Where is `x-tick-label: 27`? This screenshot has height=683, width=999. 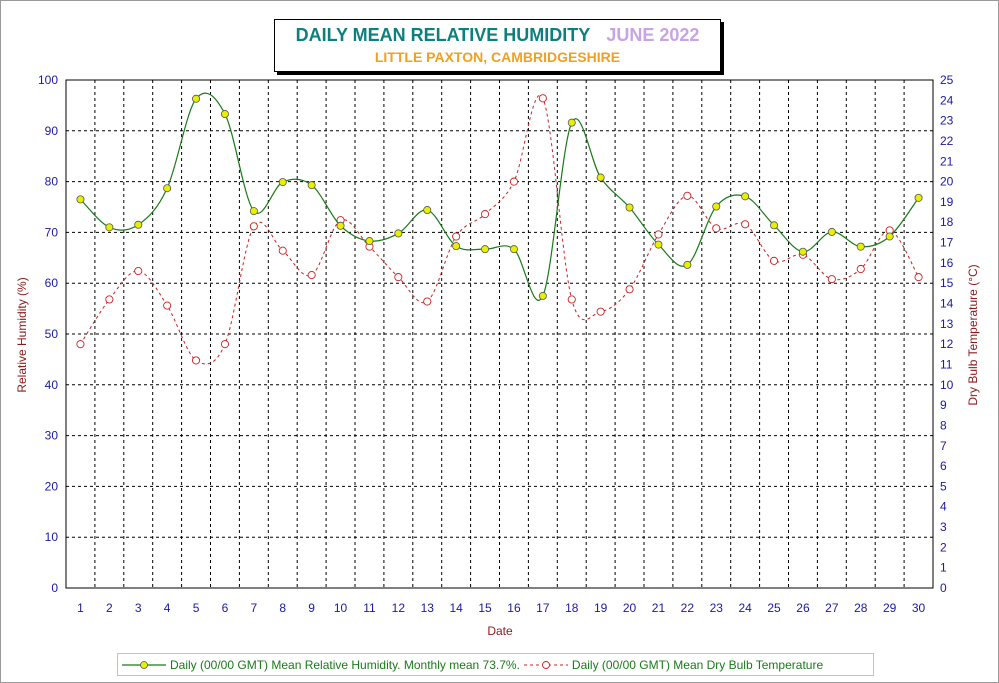 x-tick-label: 27 is located at coordinates (832, 608).